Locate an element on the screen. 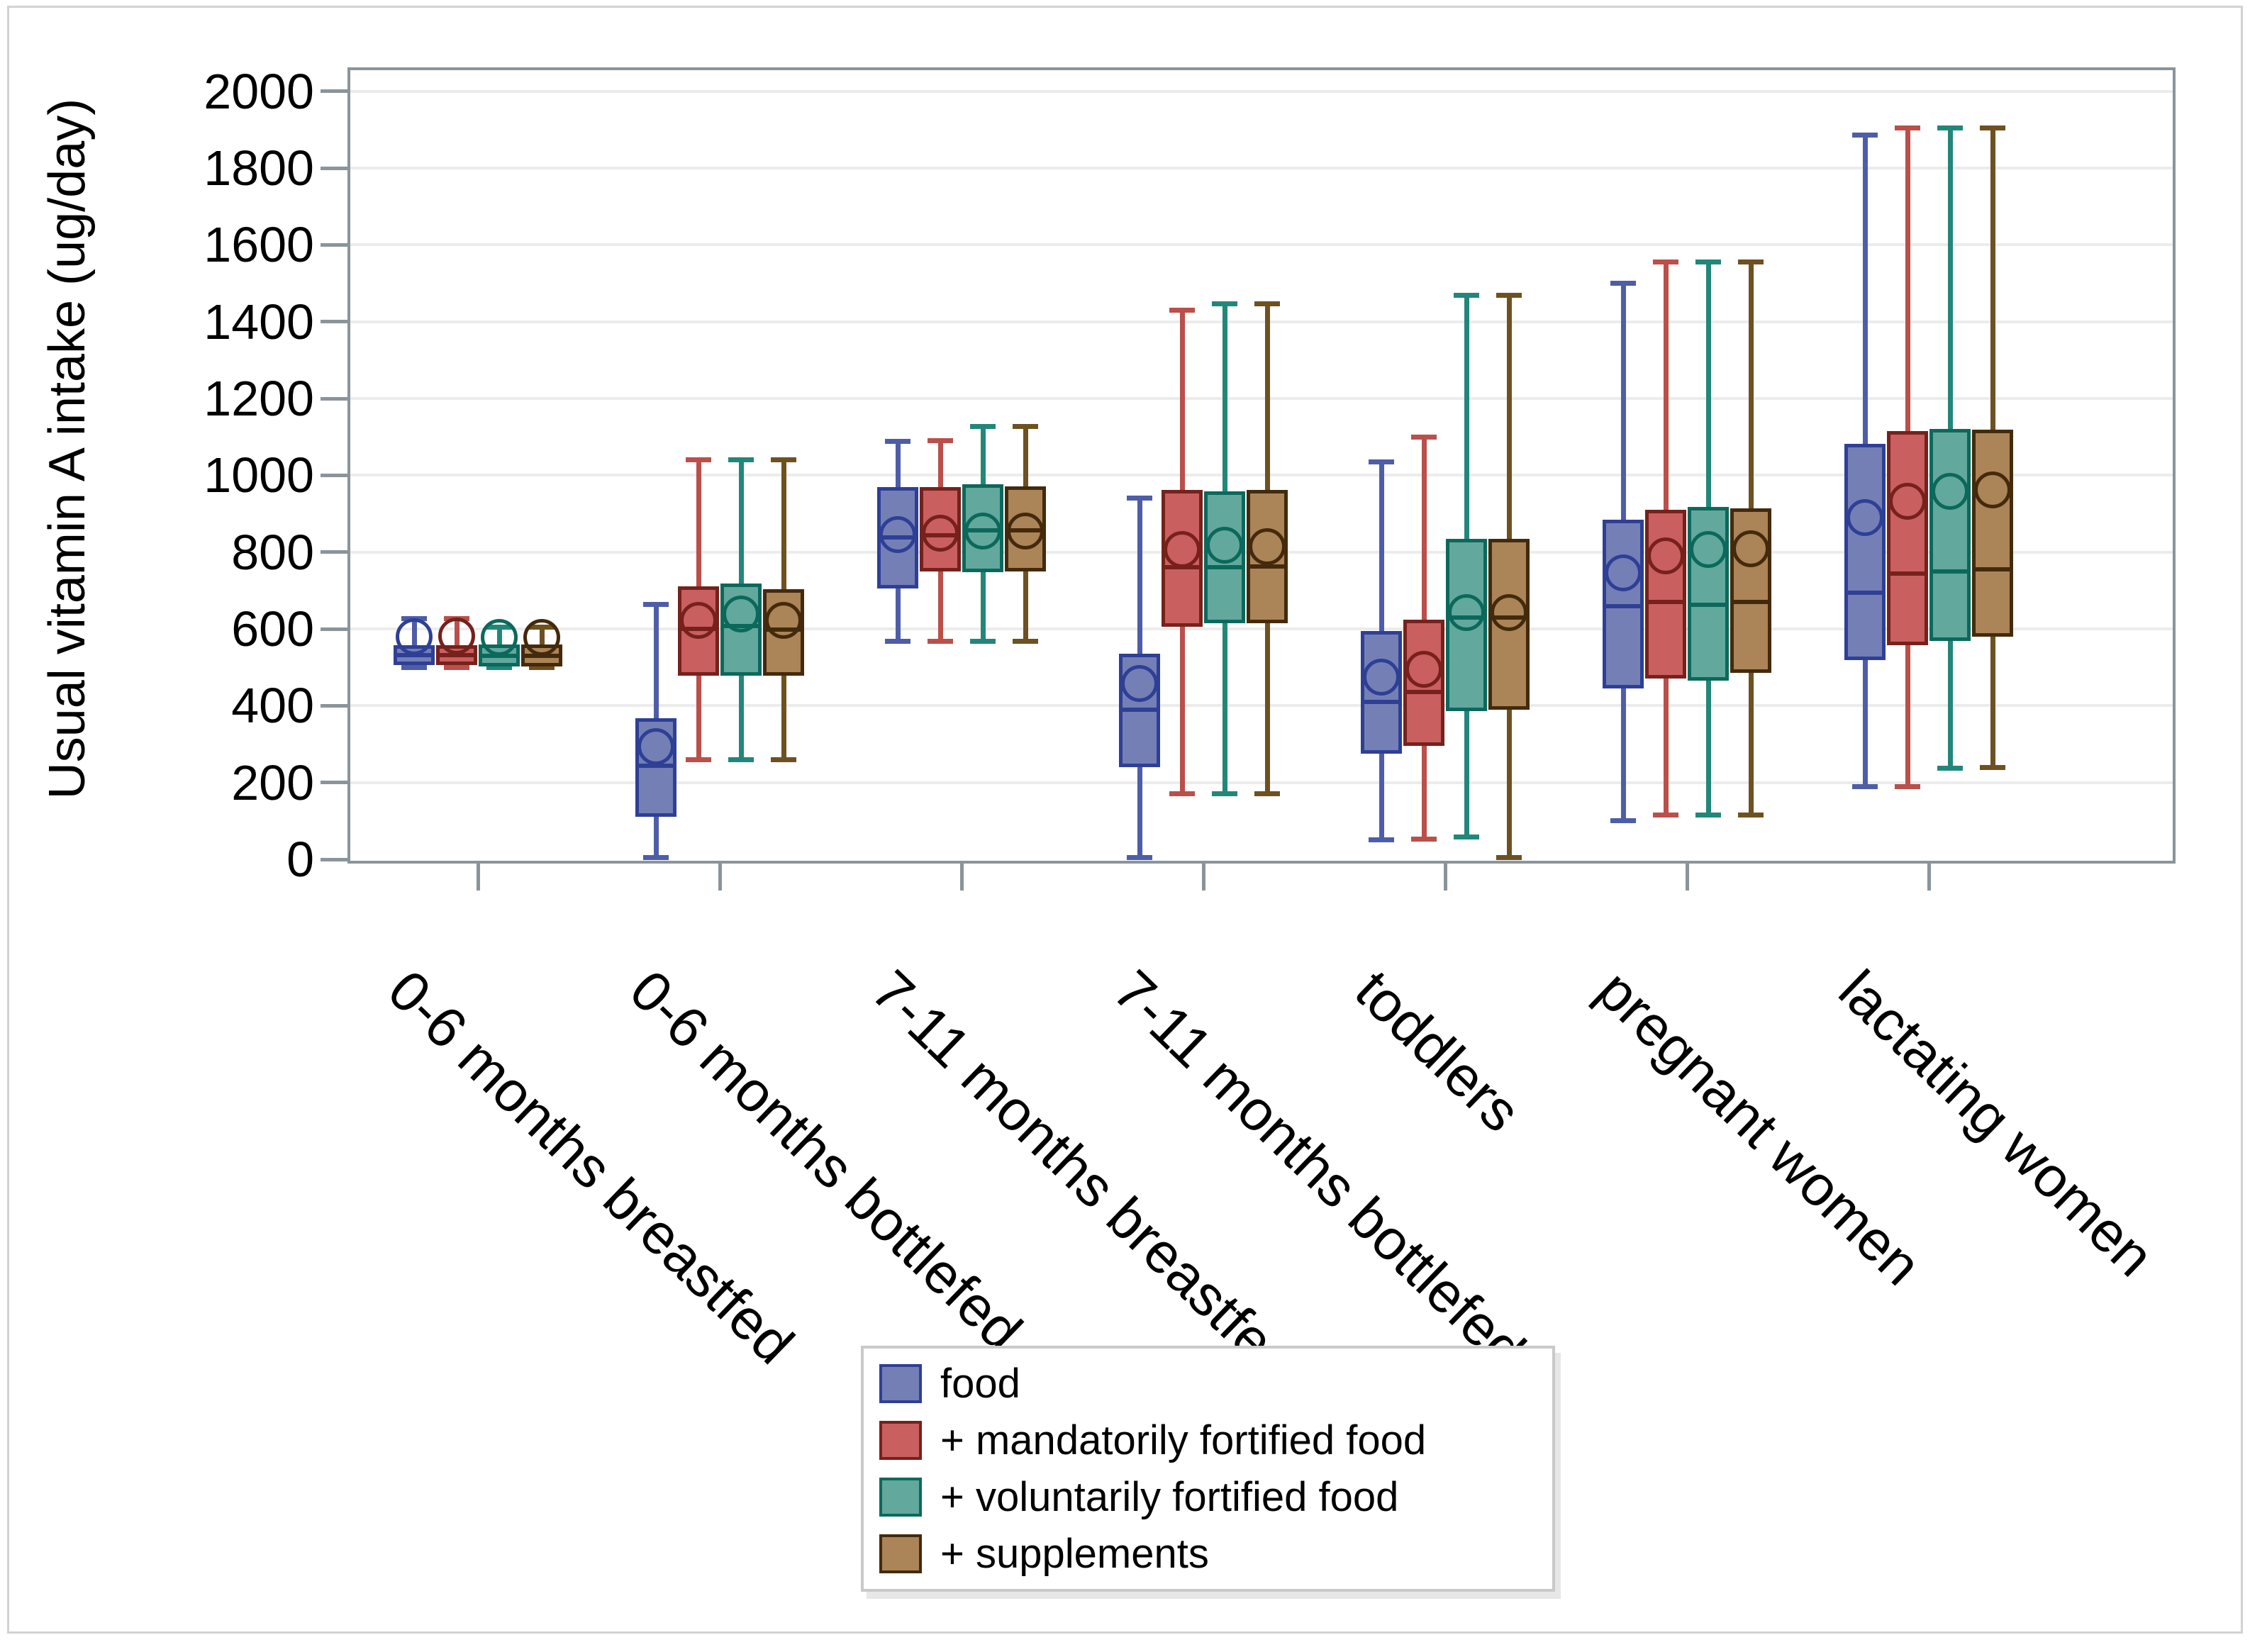  gridline-2000 is located at coordinates (1261, 91).